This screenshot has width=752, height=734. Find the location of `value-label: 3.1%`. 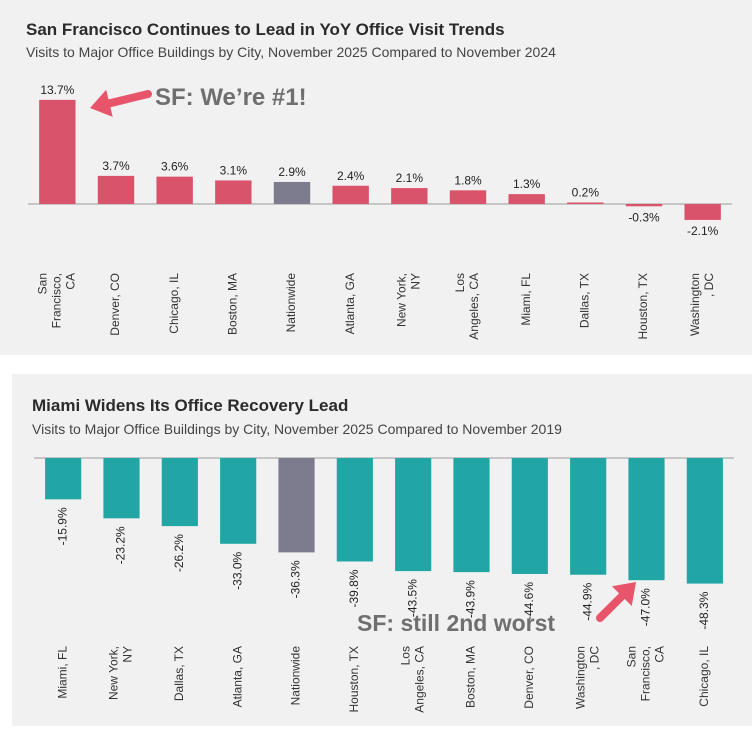

value-label: 3.1% is located at coordinates (234, 170).